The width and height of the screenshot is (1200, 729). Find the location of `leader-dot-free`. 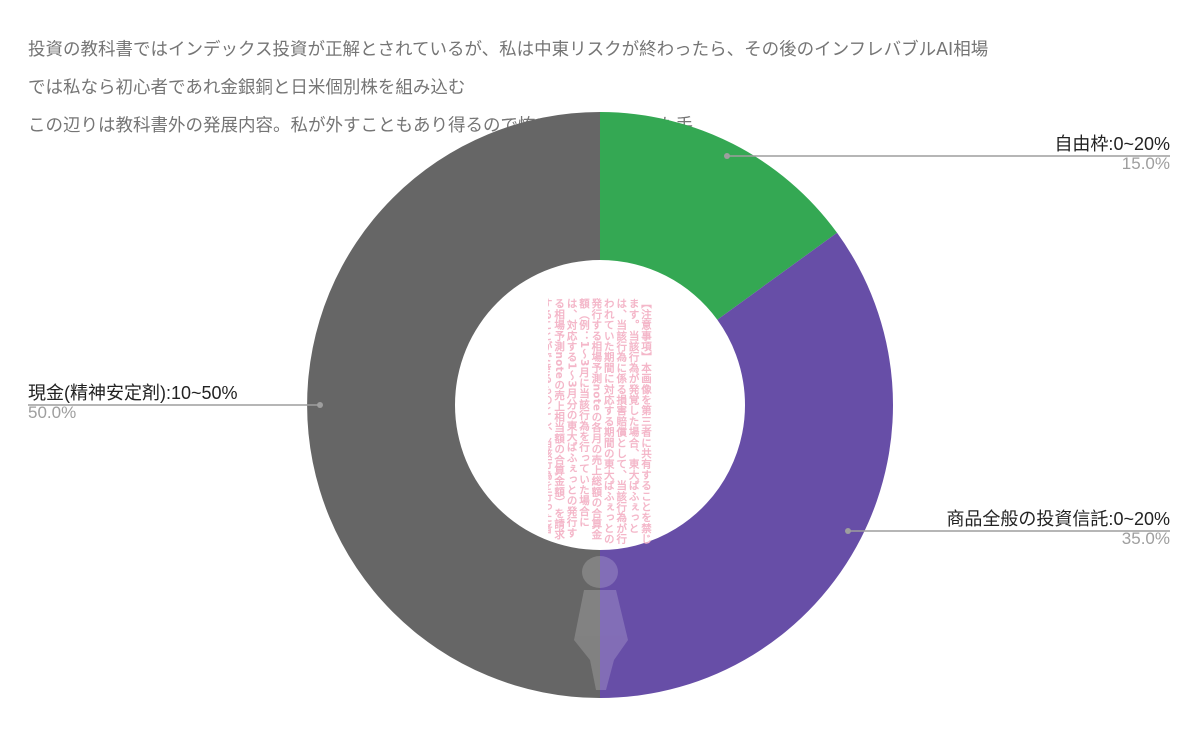

leader-dot-free is located at coordinates (727, 156).